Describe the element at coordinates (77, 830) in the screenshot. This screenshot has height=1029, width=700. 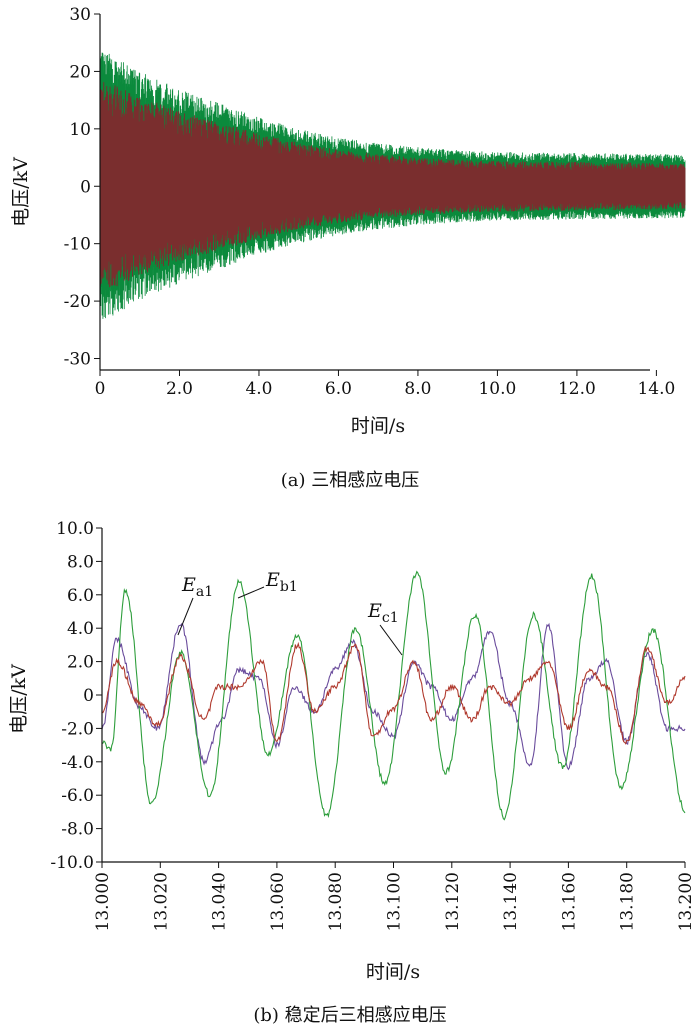
I see `y-tick-label: -8.0` at that location.